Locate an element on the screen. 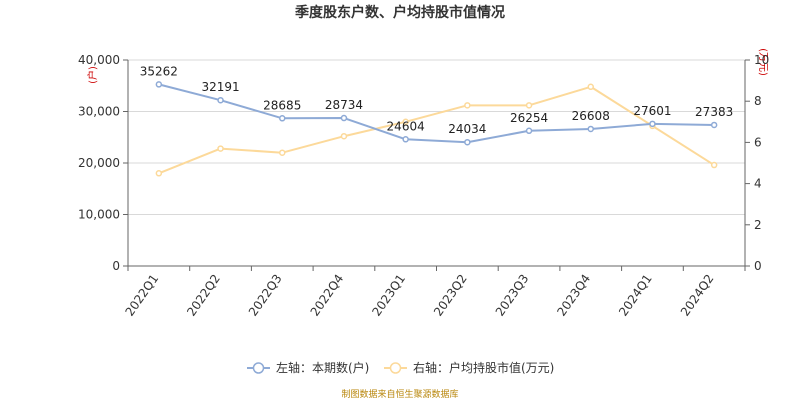 Image resolution: width=800 pixels, height=400 pixels. right-tick-label: 8 is located at coordinates (758, 101).